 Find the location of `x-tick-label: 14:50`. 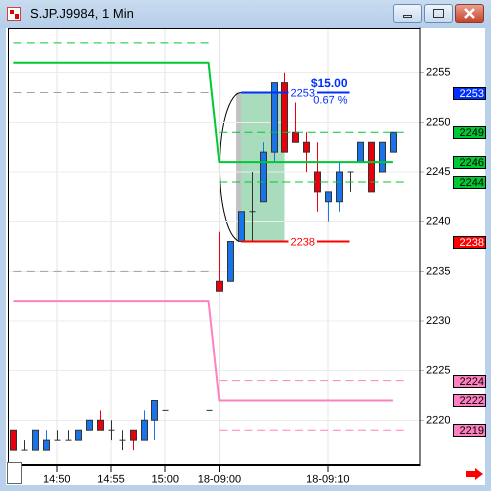

x-tick-label: 14:50 is located at coordinates (57, 480).